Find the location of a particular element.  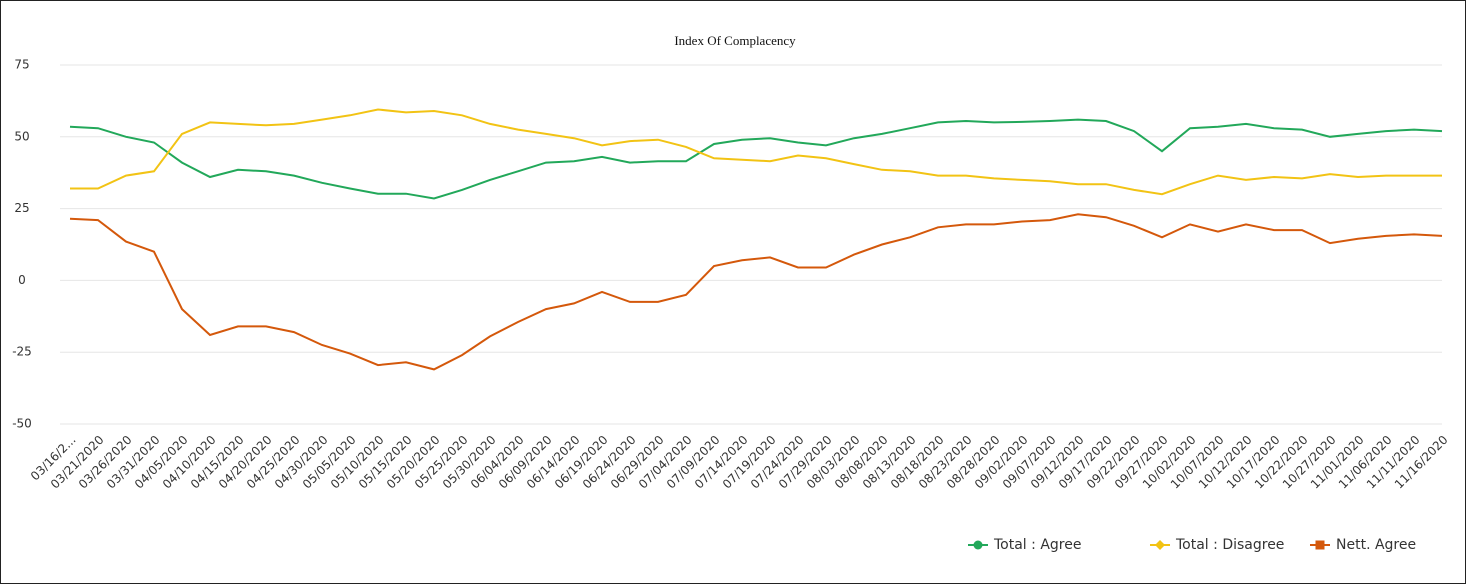

y-tick-label: 25 is located at coordinates (21, 208).